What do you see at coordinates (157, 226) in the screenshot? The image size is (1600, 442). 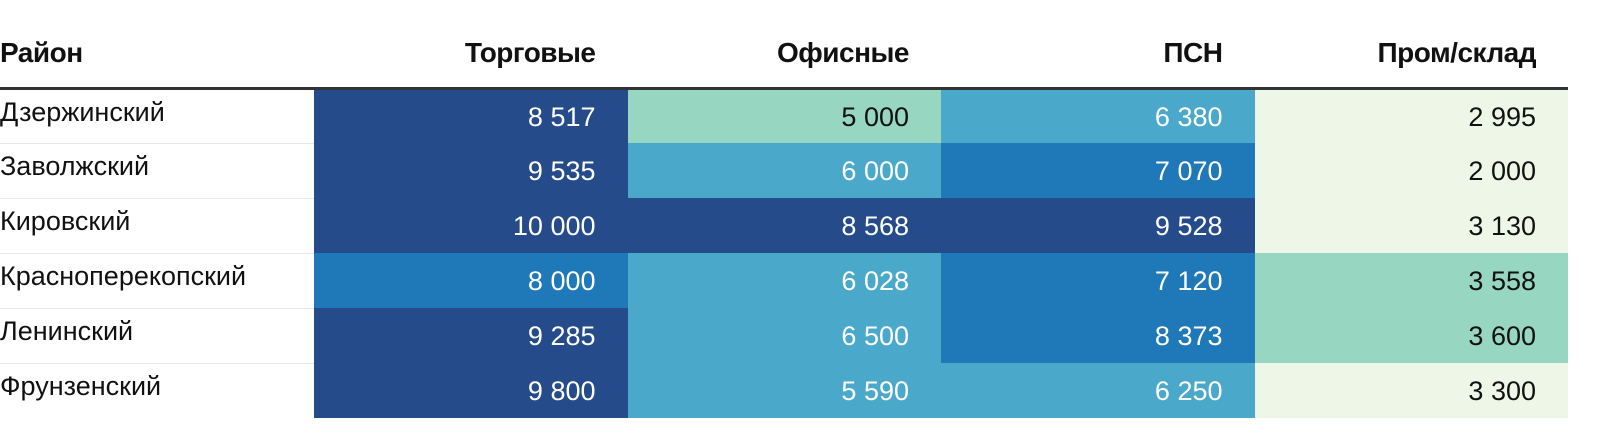 I see `row-label: Кировский` at bounding box center [157, 226].